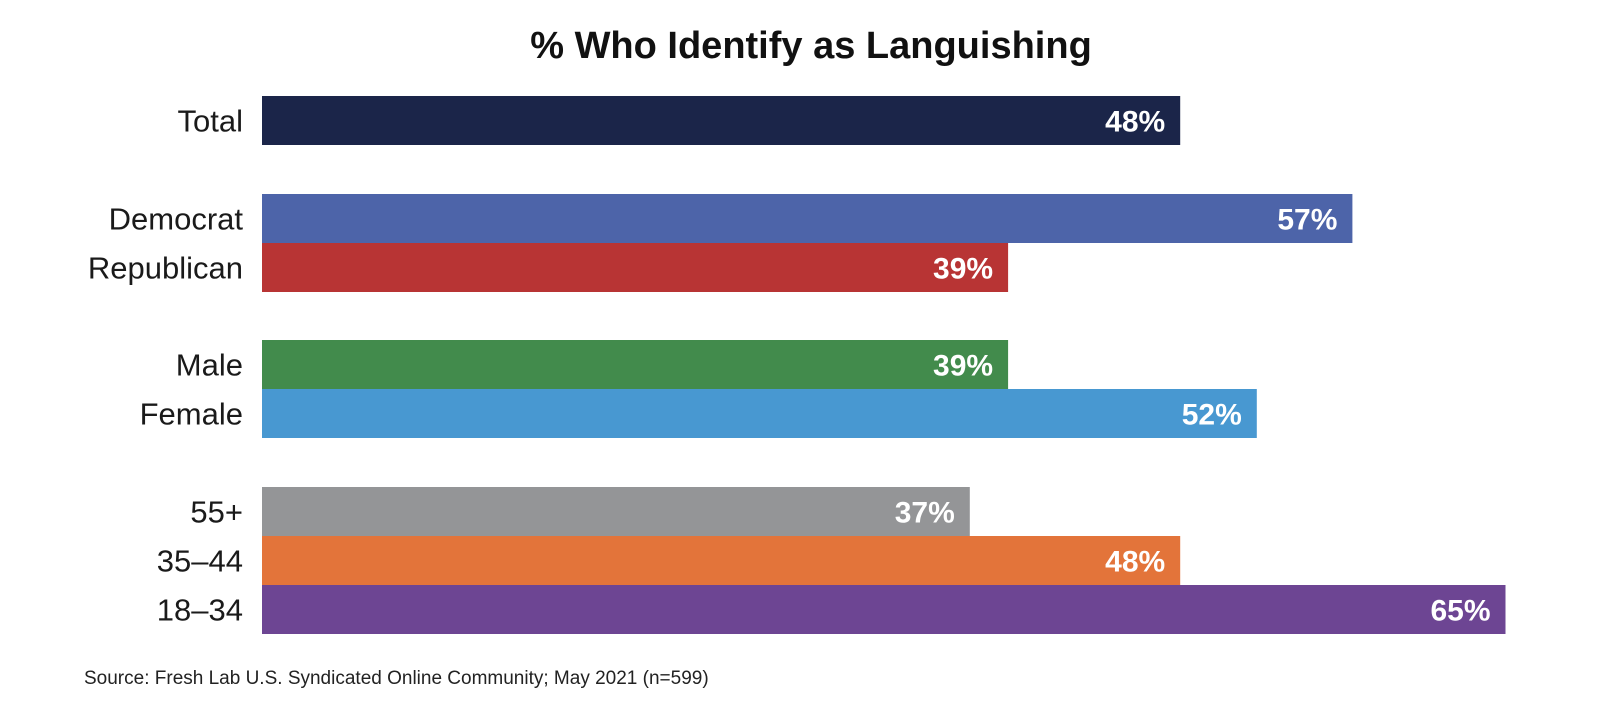  I want to click on value-label-1: 57%, so click(1307, 220).